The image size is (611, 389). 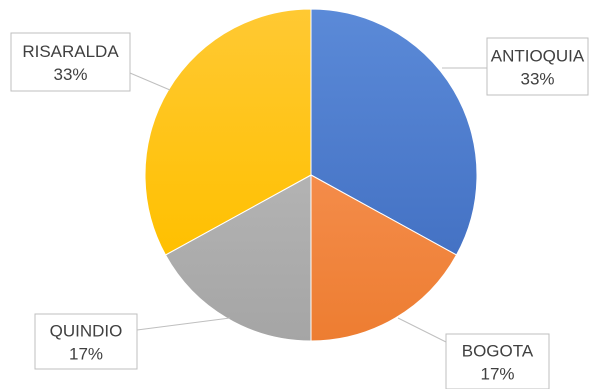 I want to click on label-box-antioquia, so click(x=537, y=66).